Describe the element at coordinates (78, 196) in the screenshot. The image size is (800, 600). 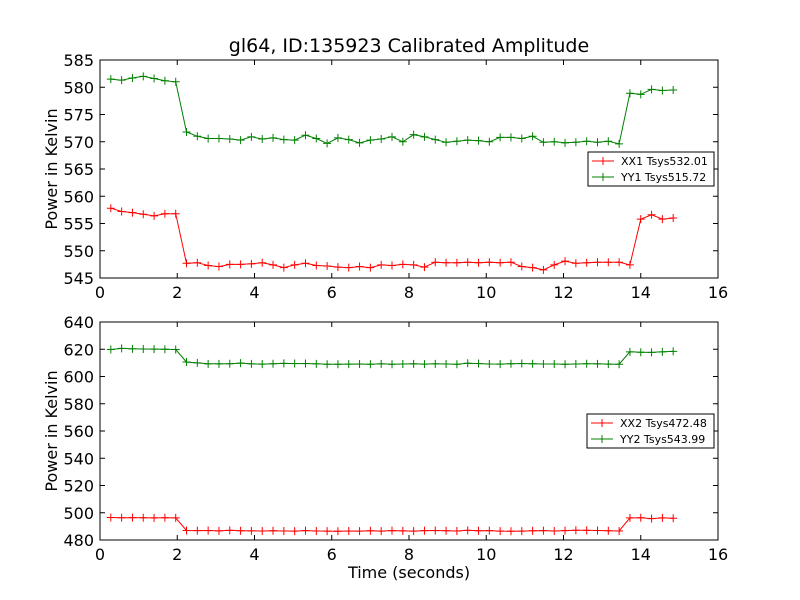
I see `y-tick-label: 560` at that location.